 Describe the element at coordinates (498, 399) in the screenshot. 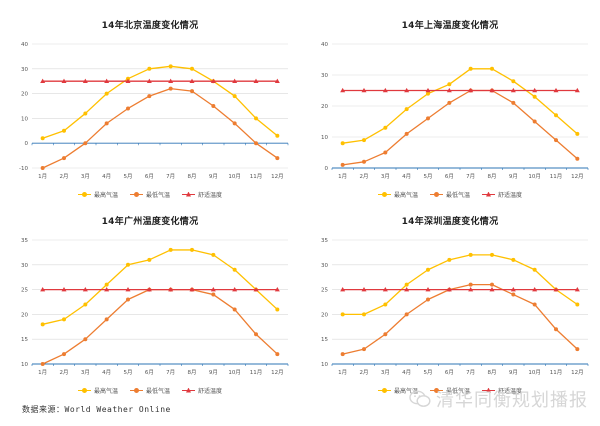

I see `watermark: 清华同衡规划播报` at that location.